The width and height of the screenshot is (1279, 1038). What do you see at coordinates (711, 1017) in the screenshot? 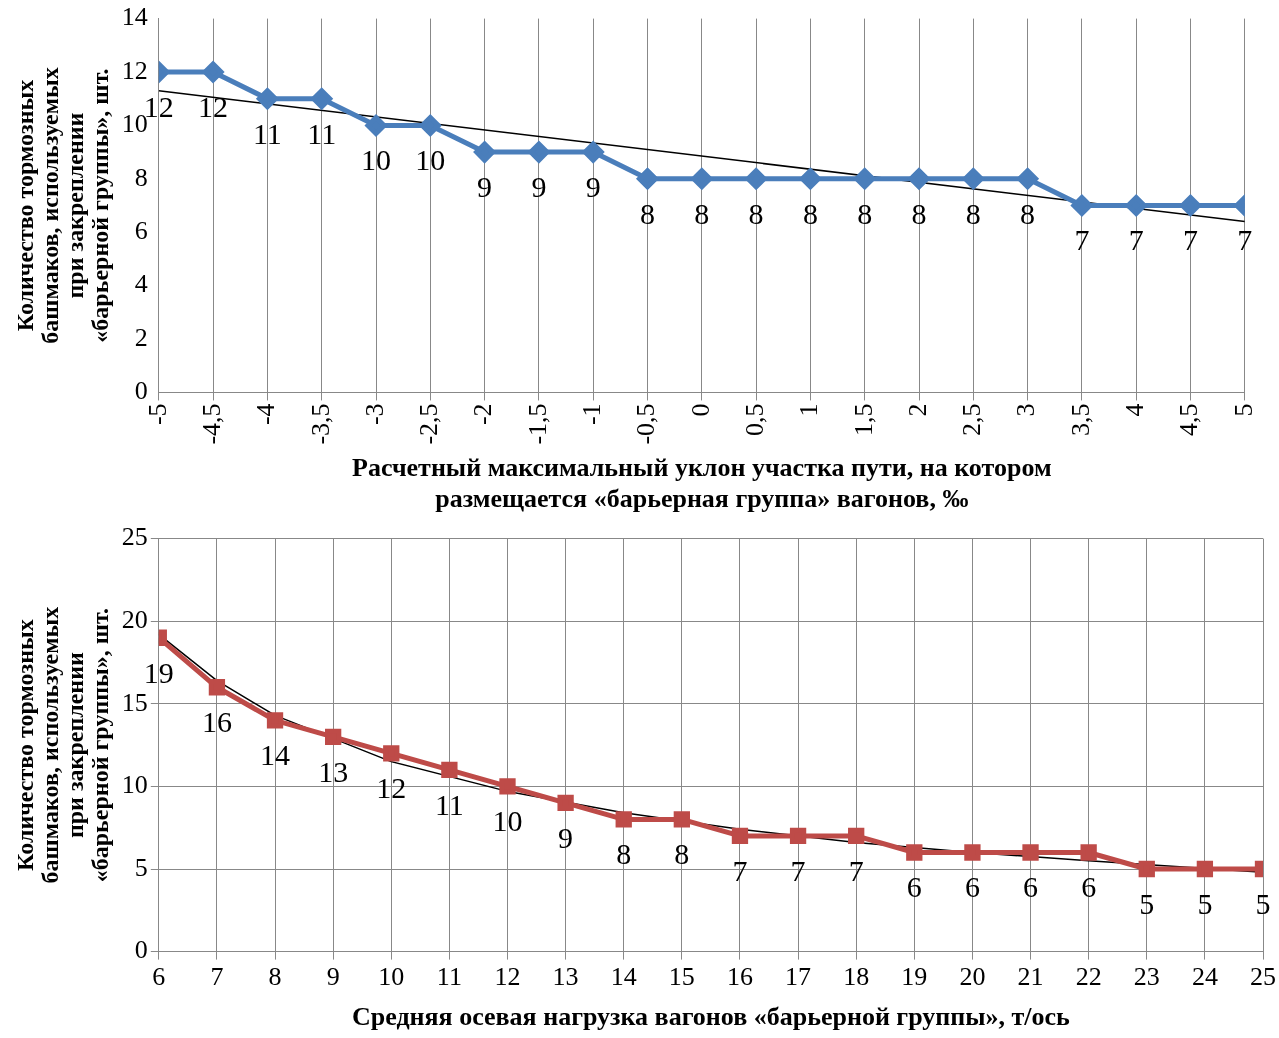
I see `x-axis-title: Средняя осевая нагрузка вагонов «барьерной группы», т/ось` at bounding box center [711, 1017].